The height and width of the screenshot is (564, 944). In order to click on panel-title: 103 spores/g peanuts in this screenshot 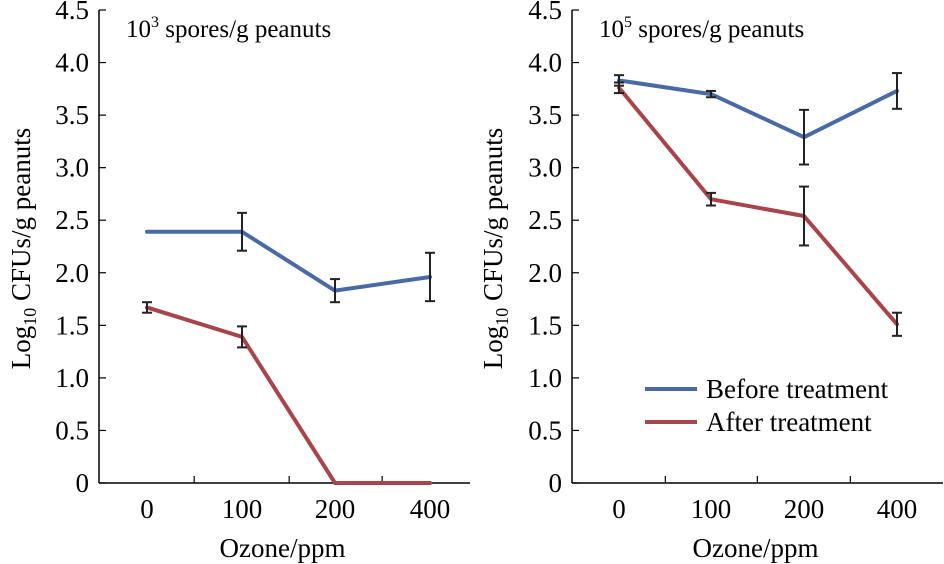, I will do `click(228, 28)`.